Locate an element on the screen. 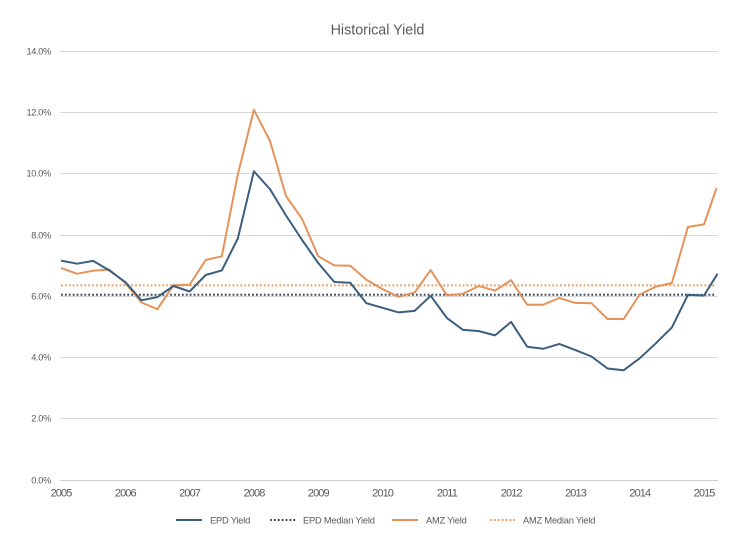 This screenshot has height=551, width=750. svg-text: EPD Median Yield is located at coordinates (339, 521).